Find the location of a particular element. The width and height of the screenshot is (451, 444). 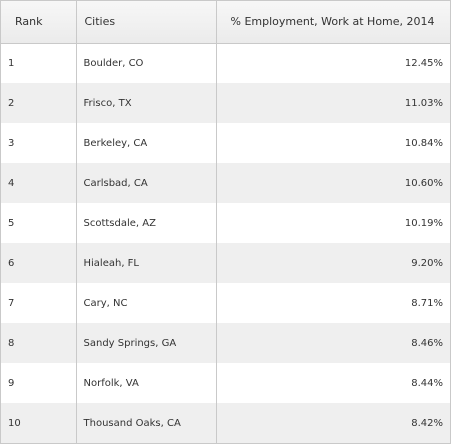

percent-cell: 12.45% is located at coordinates (423, 63).